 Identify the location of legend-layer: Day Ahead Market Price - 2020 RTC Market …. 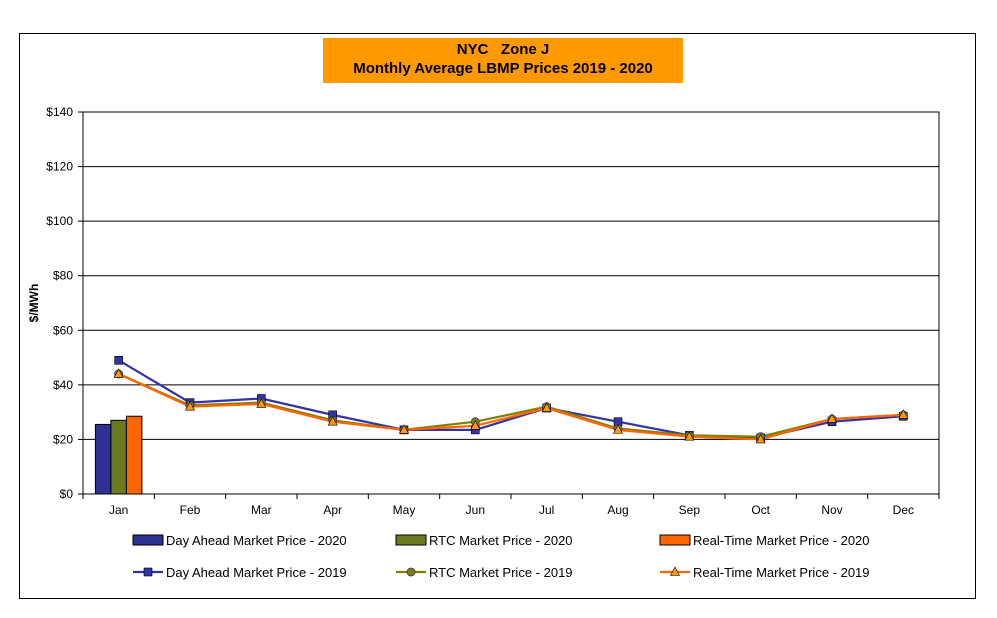
(501, 556).